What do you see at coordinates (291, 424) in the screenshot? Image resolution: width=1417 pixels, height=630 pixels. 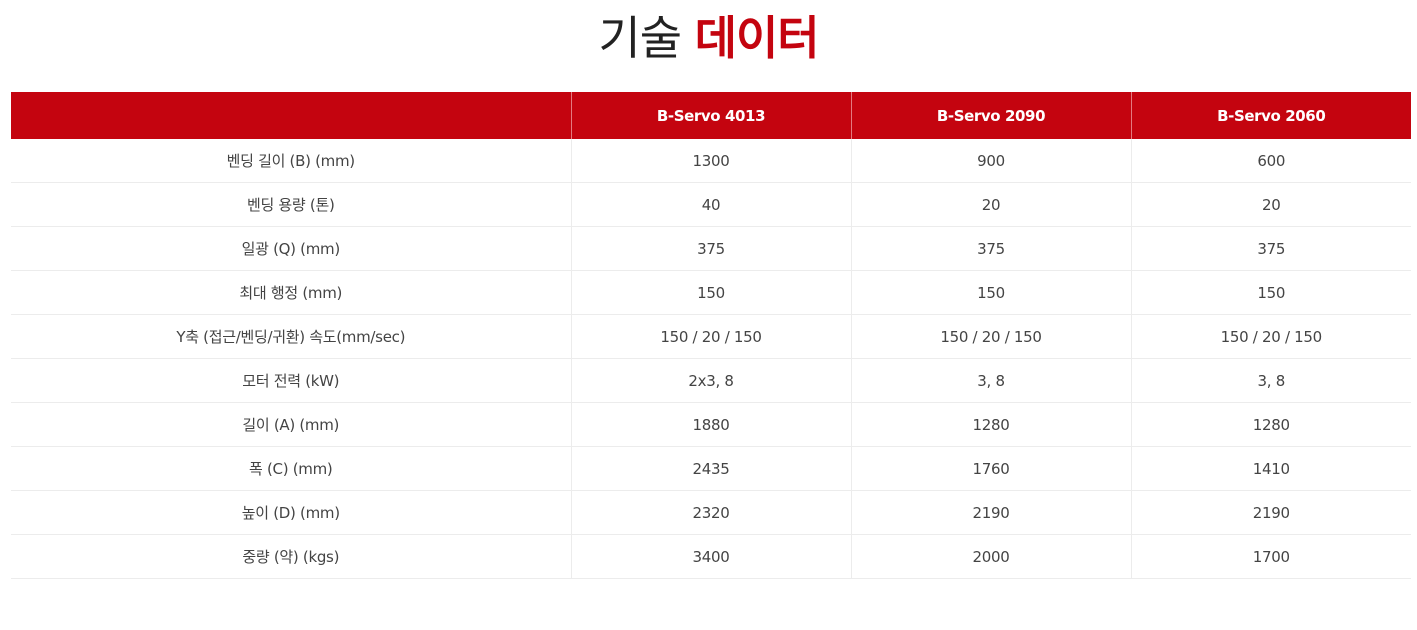 I see `row-label: 길이 (A) (mm)` at bounding box center [291, 424].